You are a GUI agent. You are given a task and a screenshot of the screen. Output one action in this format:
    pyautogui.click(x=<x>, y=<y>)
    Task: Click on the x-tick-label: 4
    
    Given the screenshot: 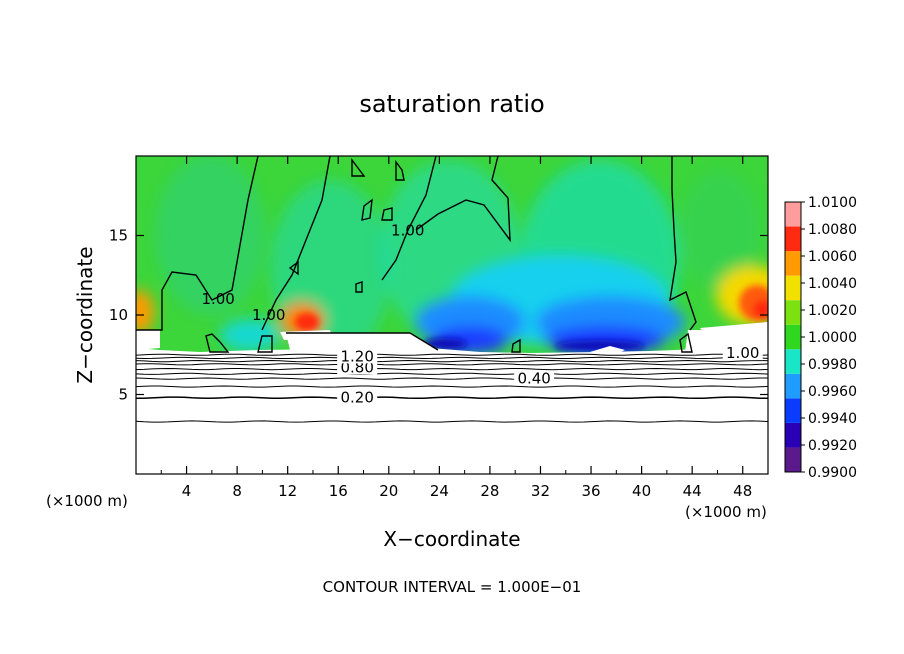 What is the action you would take?
    pyautogui.click(x=187, y=491)
    